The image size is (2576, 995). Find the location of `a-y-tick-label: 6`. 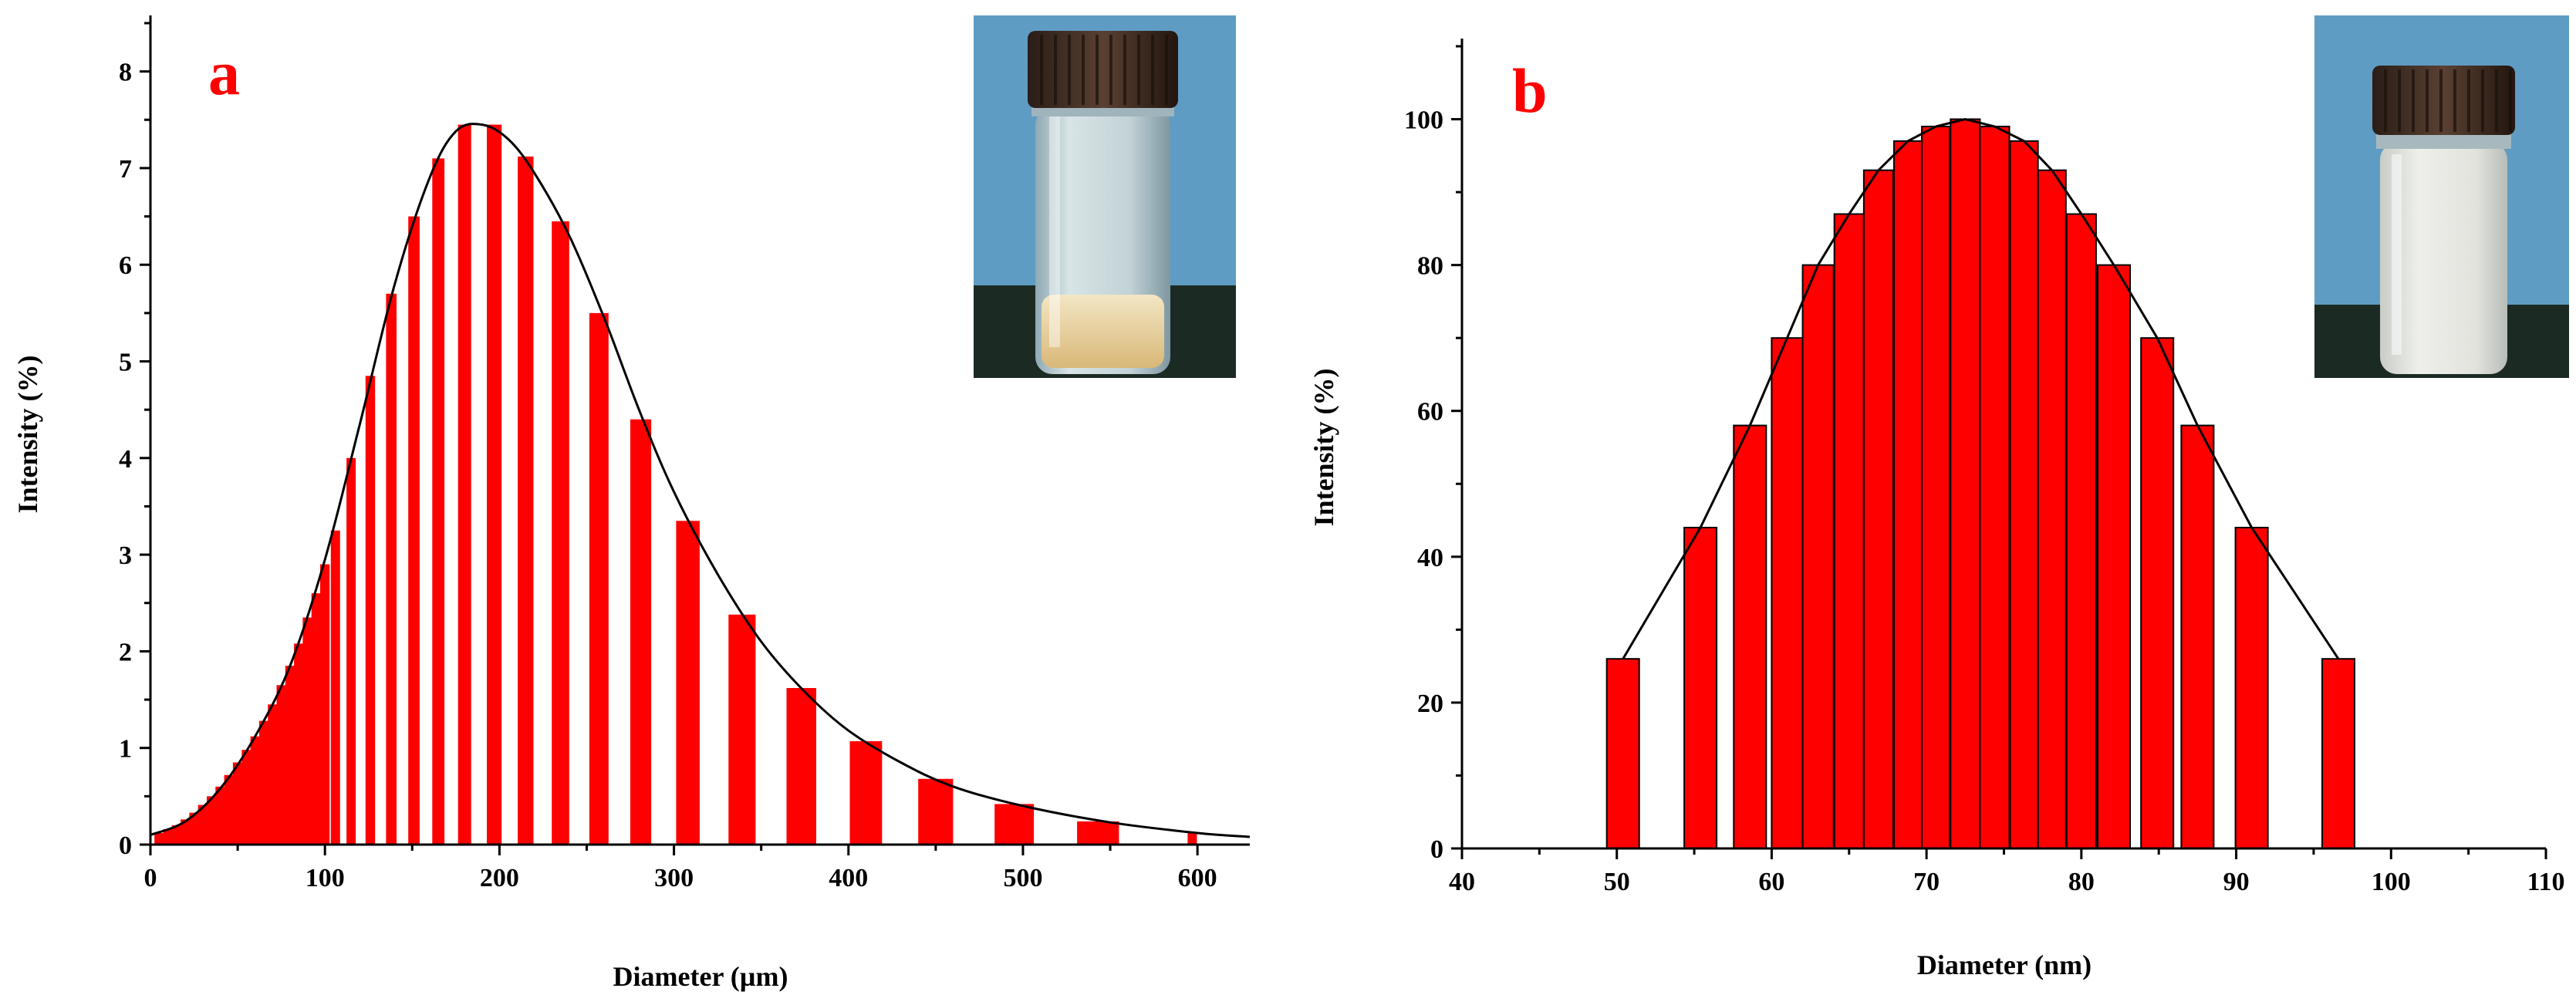

a-y-tick-label: 6 is located at coordinates (125, 265).